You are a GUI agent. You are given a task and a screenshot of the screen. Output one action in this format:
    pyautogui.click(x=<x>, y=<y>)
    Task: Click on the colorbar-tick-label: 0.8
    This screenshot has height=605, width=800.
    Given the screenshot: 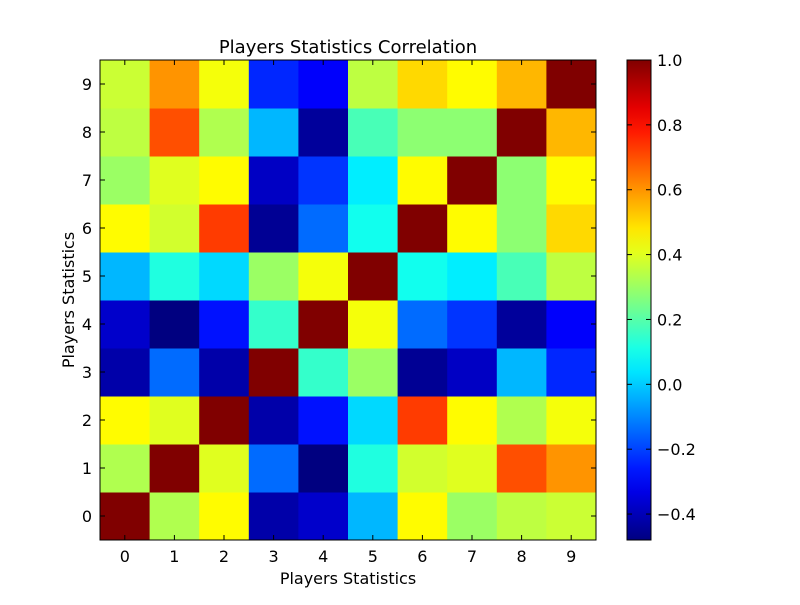 What is the action you would take?
    pyautogui.click(x=669, y=125)
    